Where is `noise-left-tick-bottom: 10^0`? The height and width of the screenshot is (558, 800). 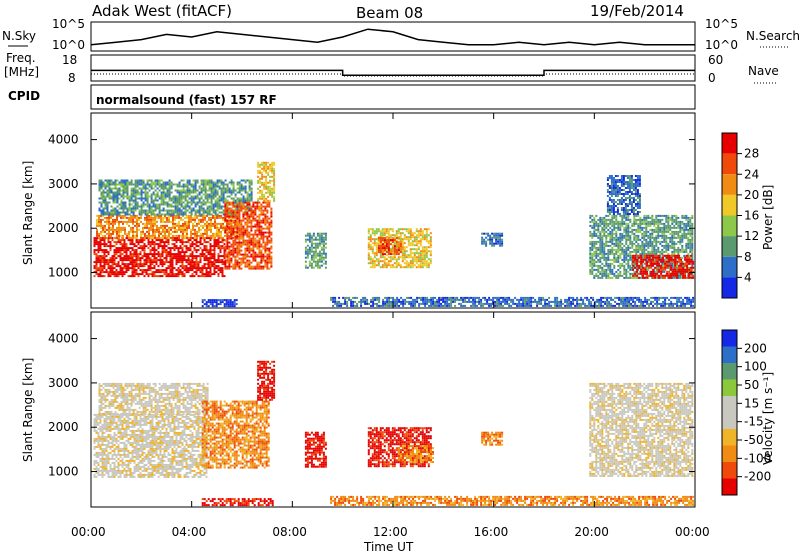 noise-left-tick-bottom: 10^0 is located at coordinates (68, 45).